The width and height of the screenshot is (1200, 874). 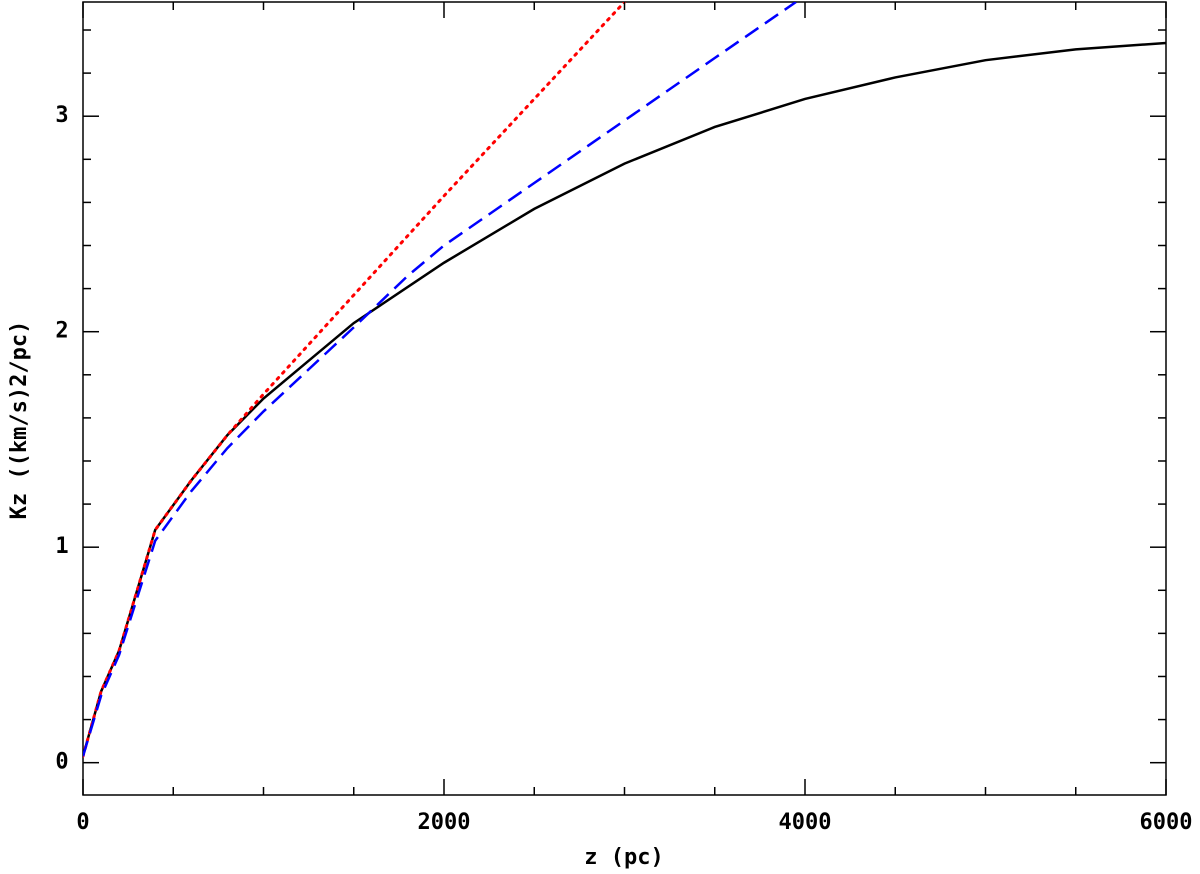 What do you see at coordinates (805, 822) in the screenshot?
I see `x-tick-label: 4000` at bounding box center [805, 822].